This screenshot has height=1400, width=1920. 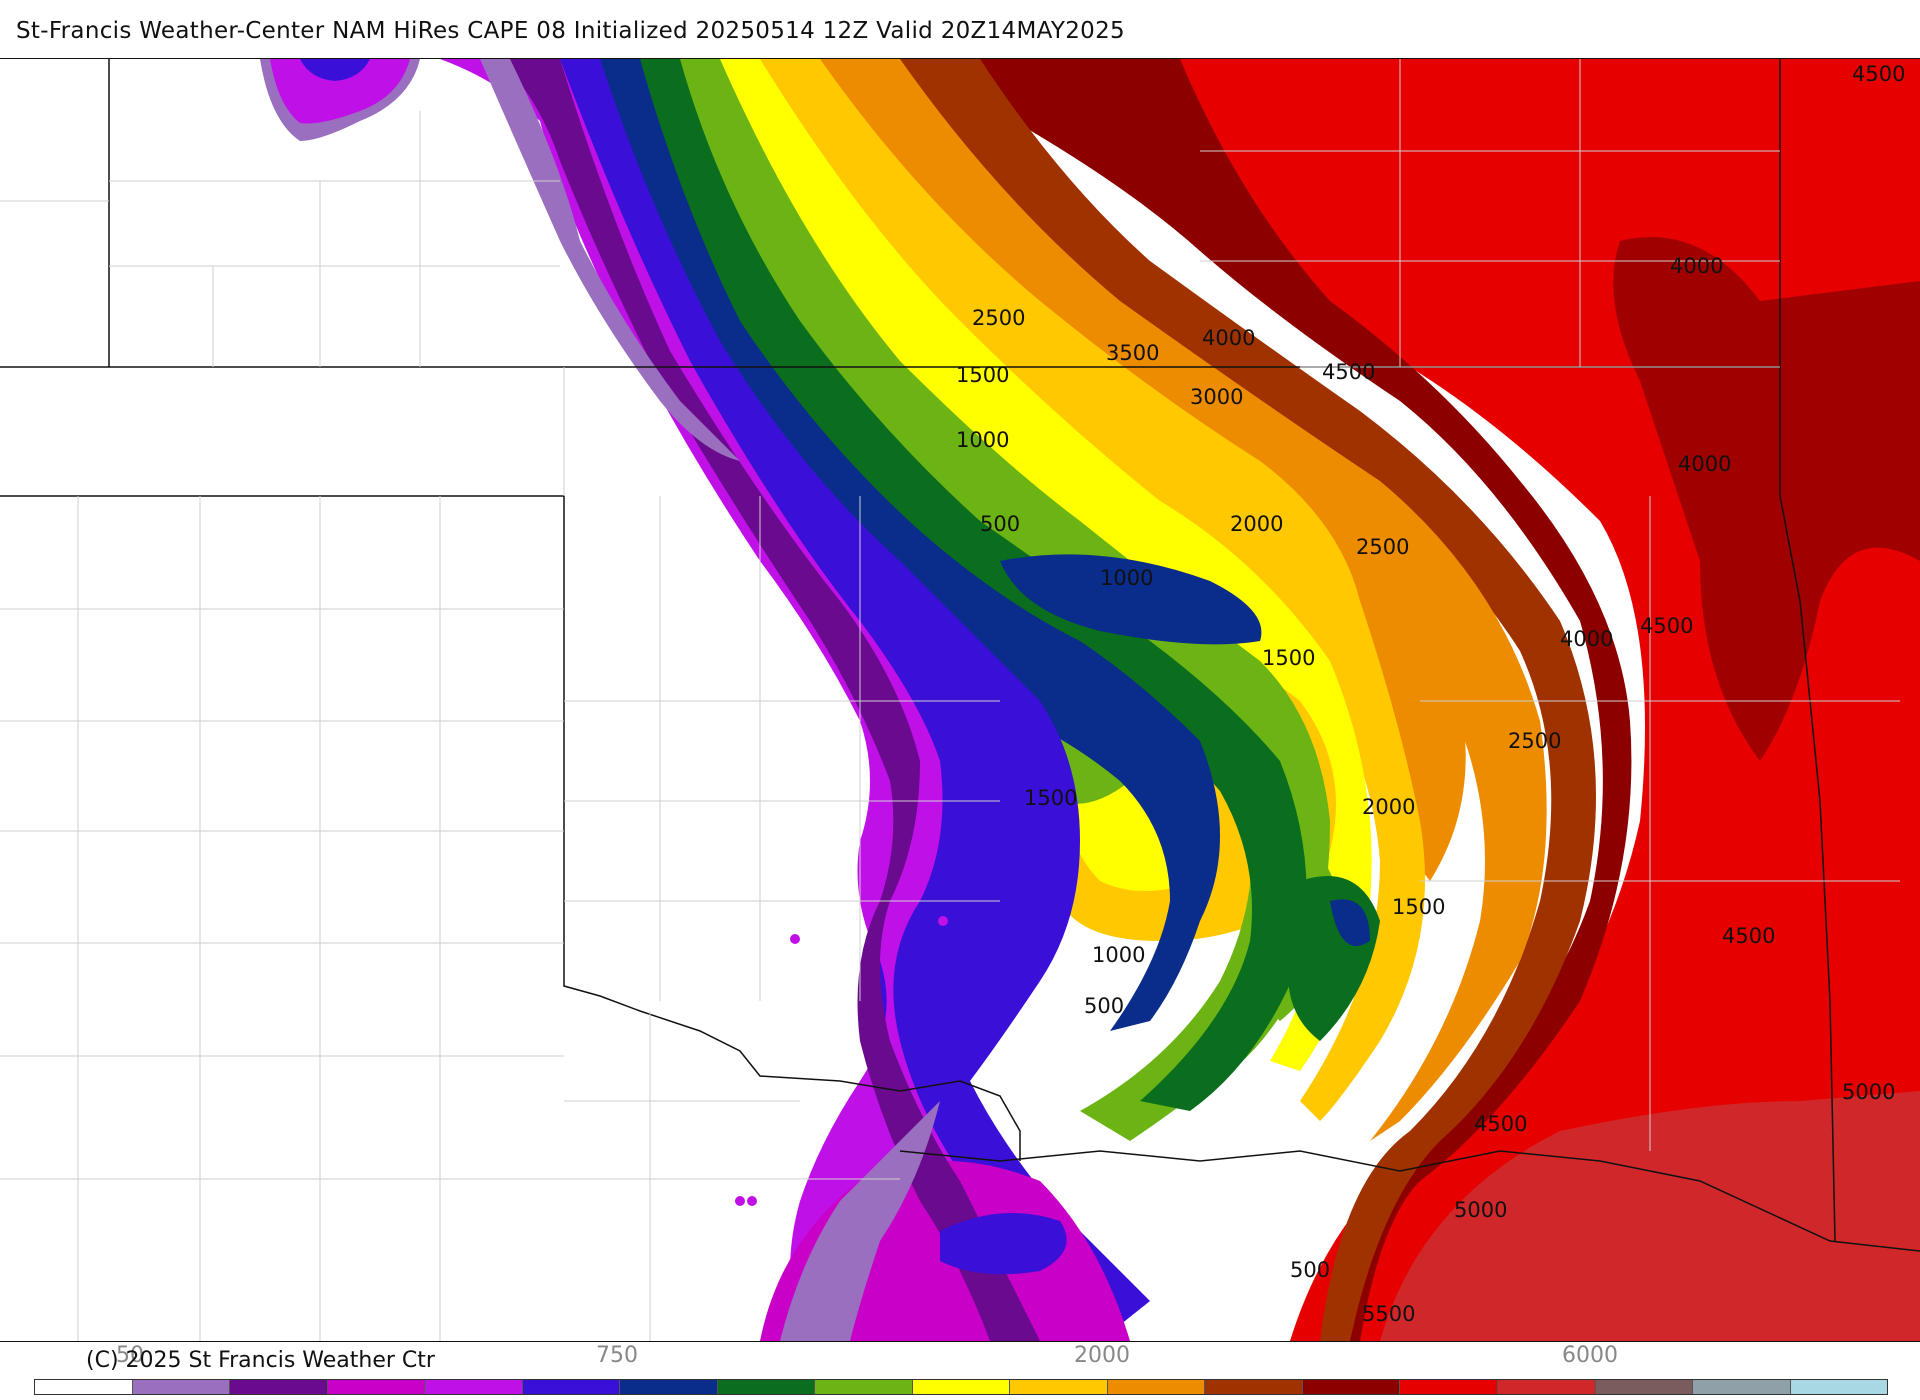 I want to click on copyright-text: (C) 2025 St Francis Weather Ctr, so click(x=260, y=1360).